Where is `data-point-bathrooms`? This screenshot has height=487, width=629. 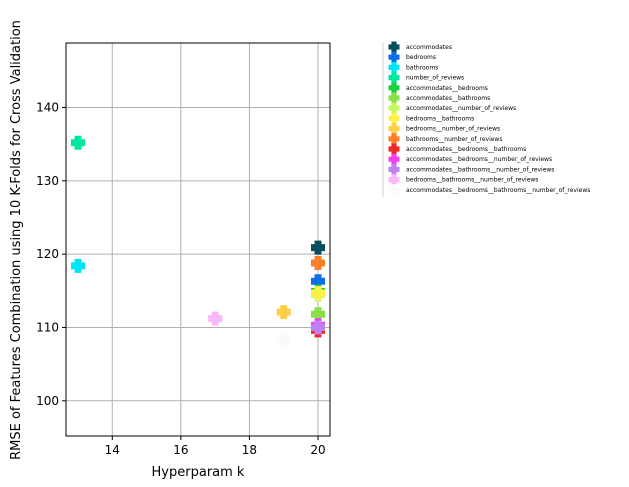
data-point-bathrooms is located at coordinates (78, 265).